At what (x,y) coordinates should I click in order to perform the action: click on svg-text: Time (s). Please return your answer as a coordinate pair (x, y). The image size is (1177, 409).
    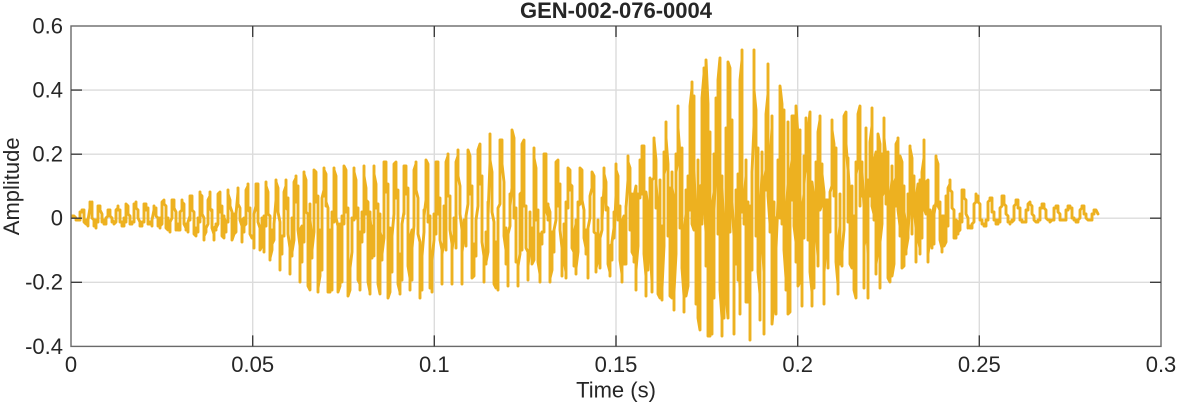
    Looking at the image, I should click on (616, 390).